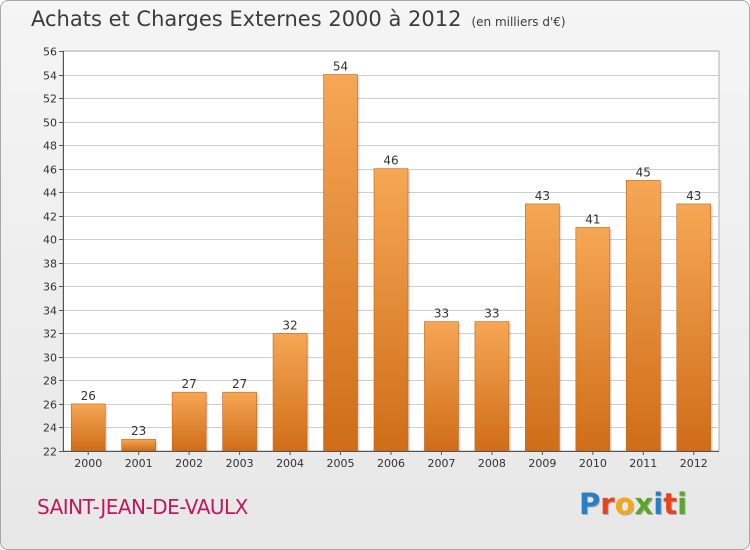 The width and height of the screenshot is (750, 550). Describe the element at coordinates (341, 463) in the screenshot. I see `x-tick-label: 2005` at that location.